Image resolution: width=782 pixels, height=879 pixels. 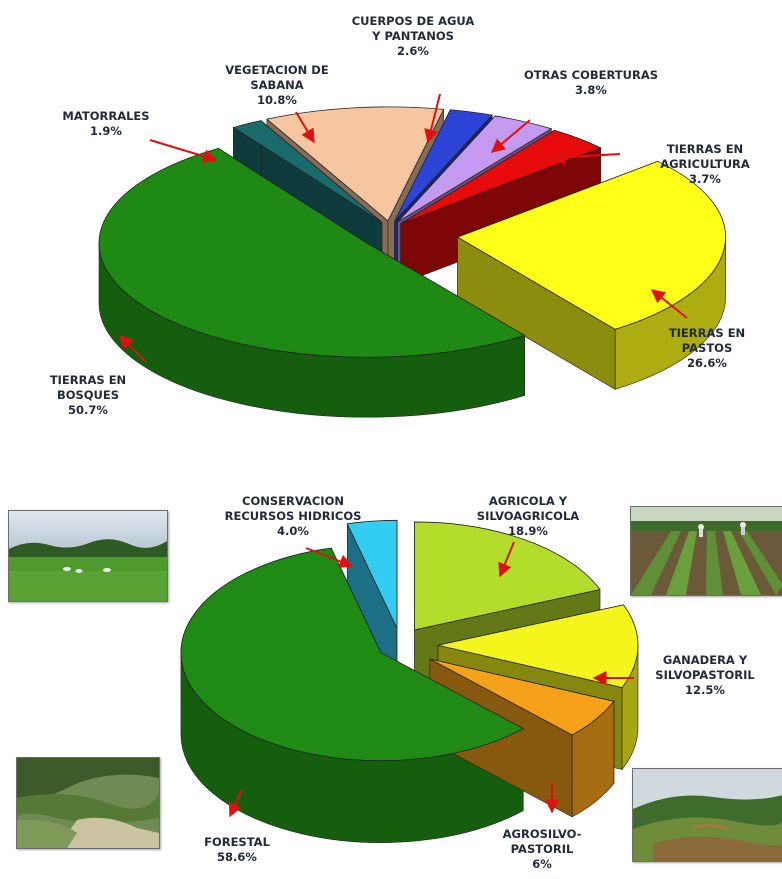 I want to click on tierras-en-bosques-arrow, so click(x=133, y=349).